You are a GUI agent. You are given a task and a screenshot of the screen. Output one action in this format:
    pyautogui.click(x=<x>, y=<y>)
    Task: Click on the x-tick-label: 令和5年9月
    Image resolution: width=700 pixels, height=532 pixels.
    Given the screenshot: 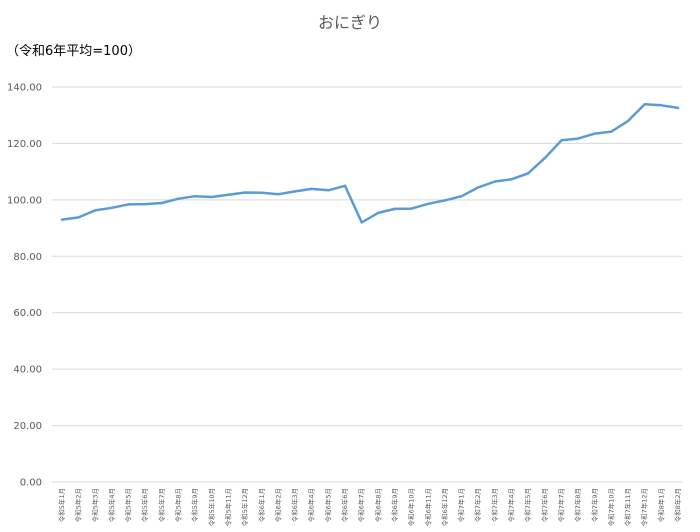 What is the action you would take?
    pyautogui.click(x=194, y=505)
    